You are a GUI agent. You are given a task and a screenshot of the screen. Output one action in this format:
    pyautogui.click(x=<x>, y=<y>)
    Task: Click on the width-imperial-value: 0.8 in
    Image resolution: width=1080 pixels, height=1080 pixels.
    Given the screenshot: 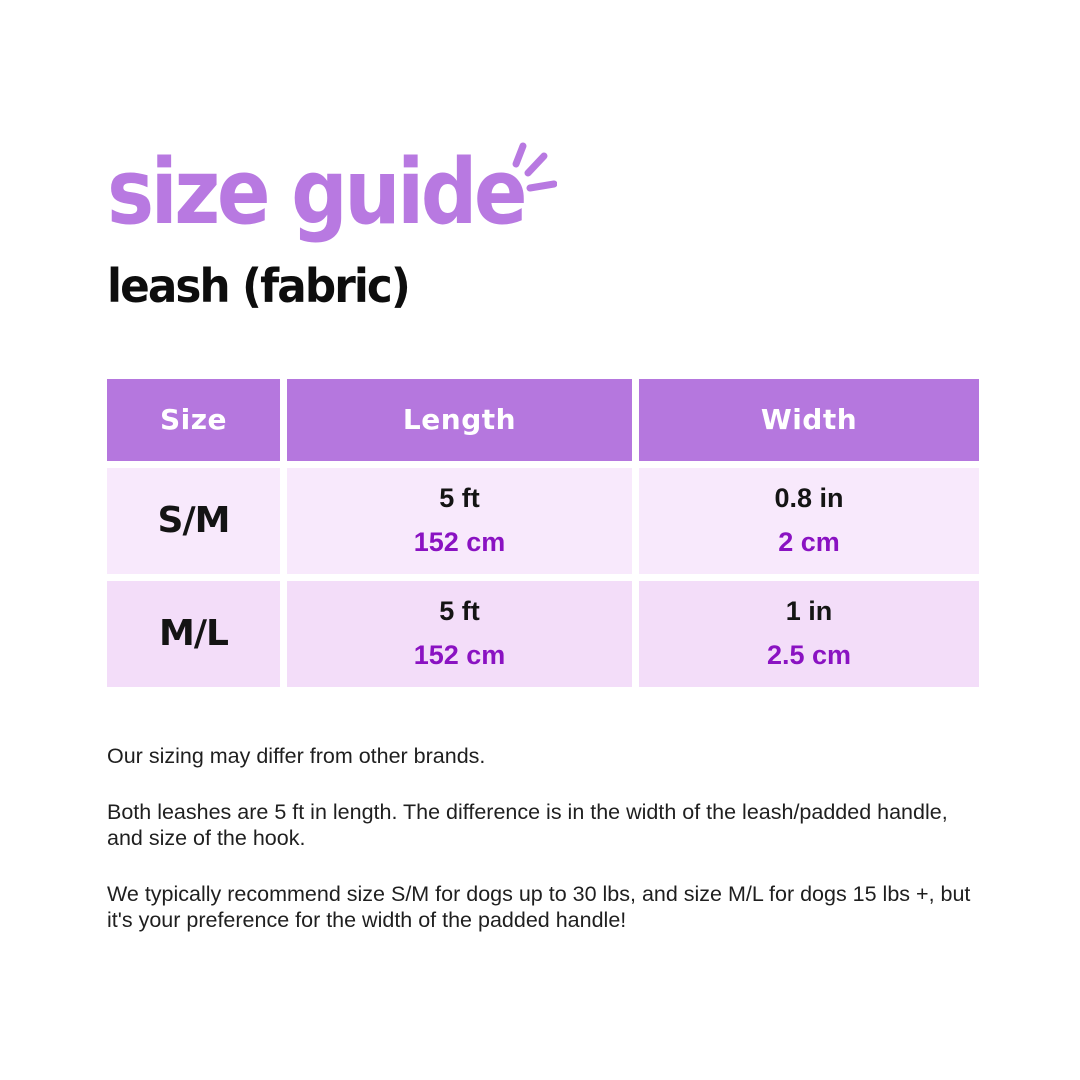 What is the action you would take?
    pyautogui.click(x=809, y=498)
    